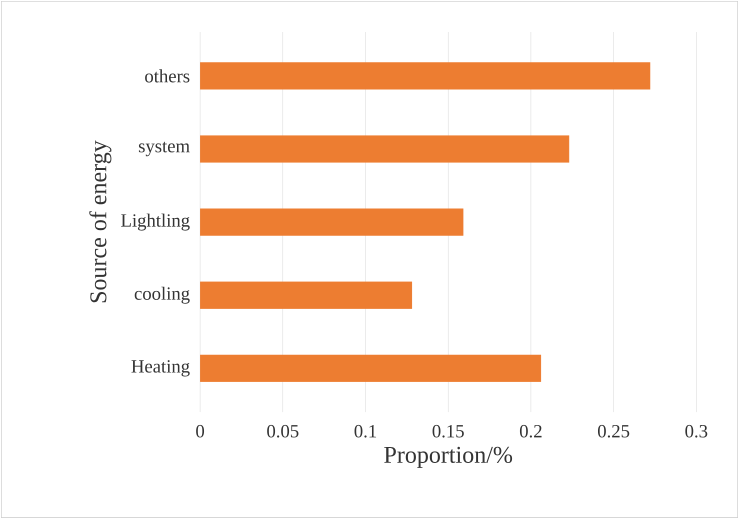 This screenshot has width=739, height=519. What do you see at coordinates (200, 431) in the screenshot?
I see `x-tick-label: 0` at bounding box center [200, 431].